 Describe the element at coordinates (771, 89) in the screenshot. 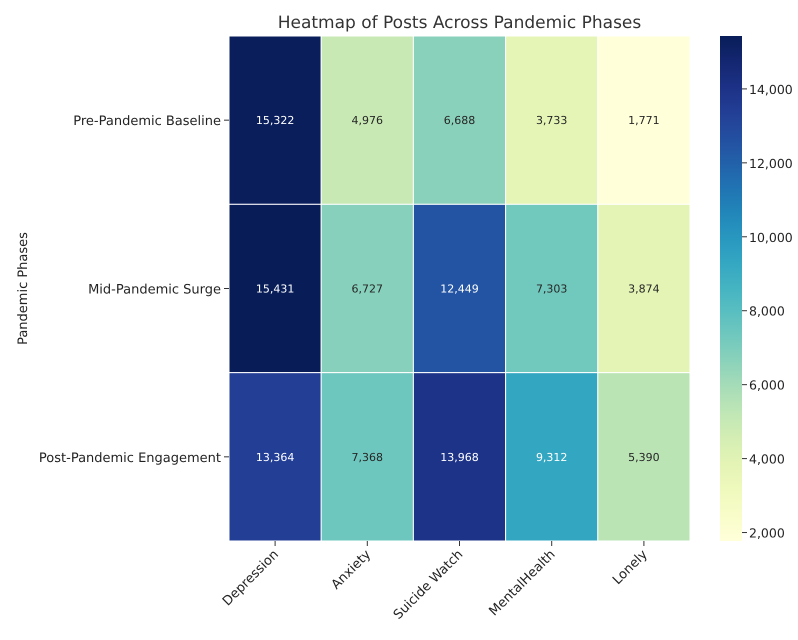

I see `color-bar-label: 14,000` at that location.